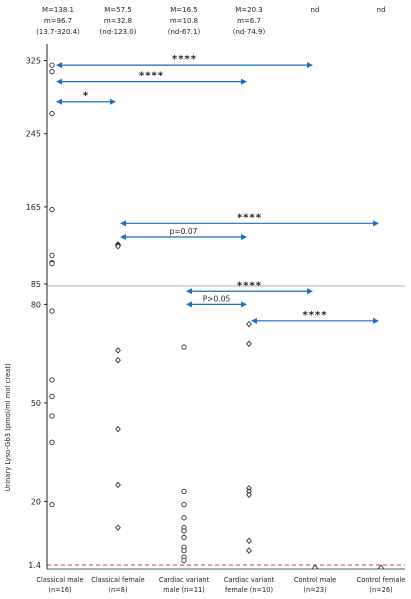 The image size is (411, 599). I want to click on x-category-sublabel: (n=8), so click(117, 590).